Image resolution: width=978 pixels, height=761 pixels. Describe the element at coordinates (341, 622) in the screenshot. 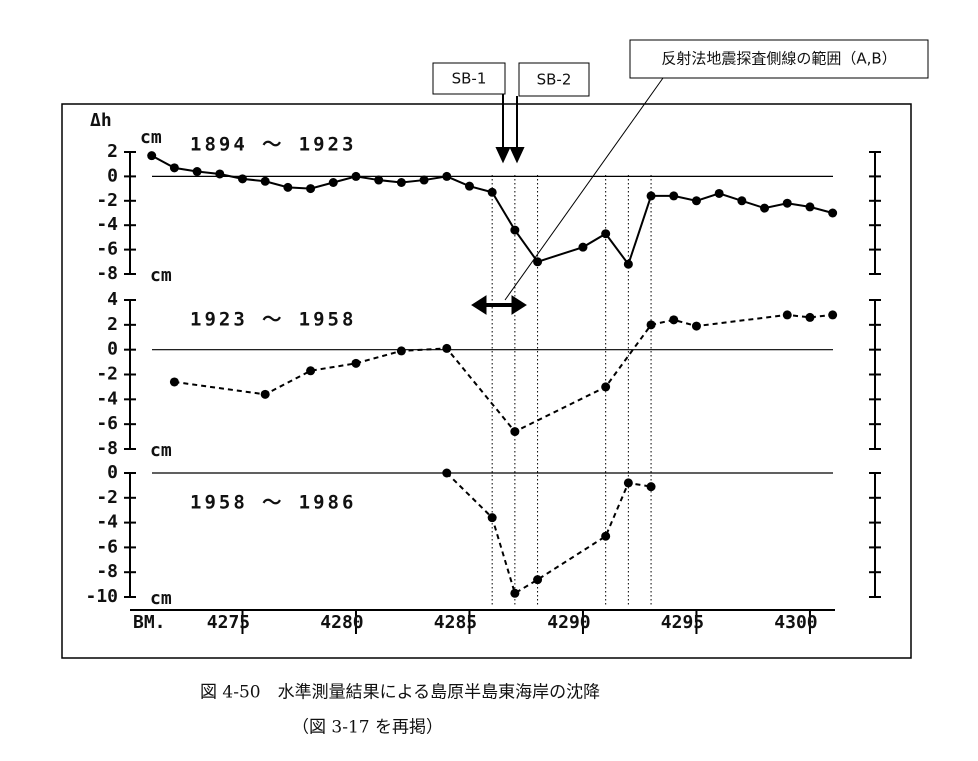

I see `x-tick-label: 4280` at that location.